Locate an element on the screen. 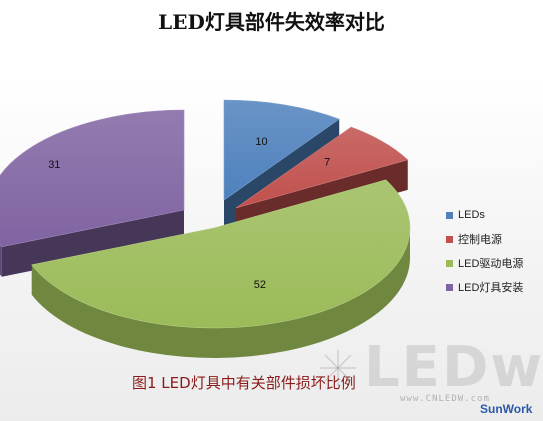 The width and height of the screenshot is (543, 421). legend-label: LED灯具安装 is located at coordinates (491, 288).